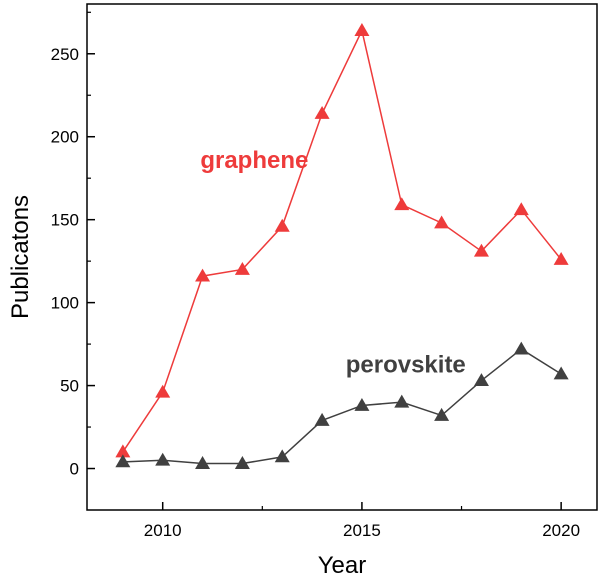 This screenshot has height=583, width=600. I want to click on y-axis-title: Publicatons, so click(20, 257).